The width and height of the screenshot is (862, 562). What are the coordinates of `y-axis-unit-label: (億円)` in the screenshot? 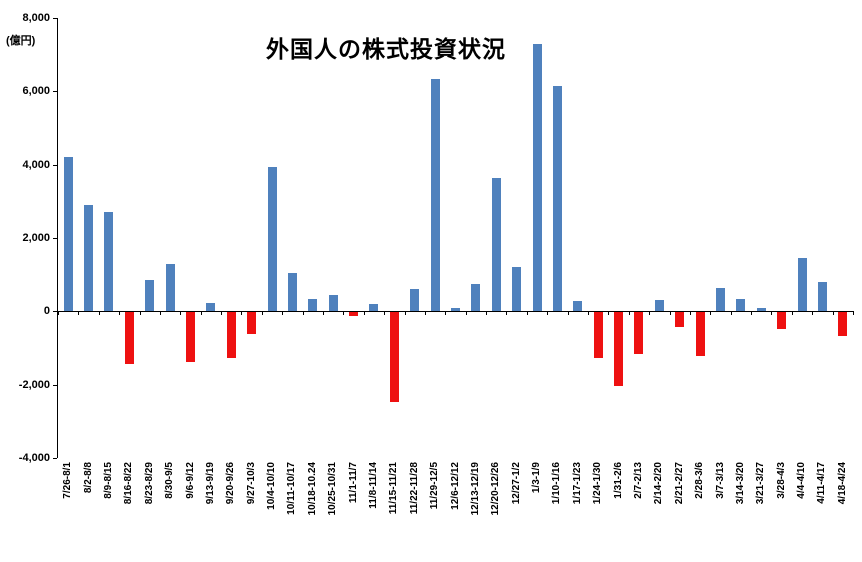 It's located at (21, 41).